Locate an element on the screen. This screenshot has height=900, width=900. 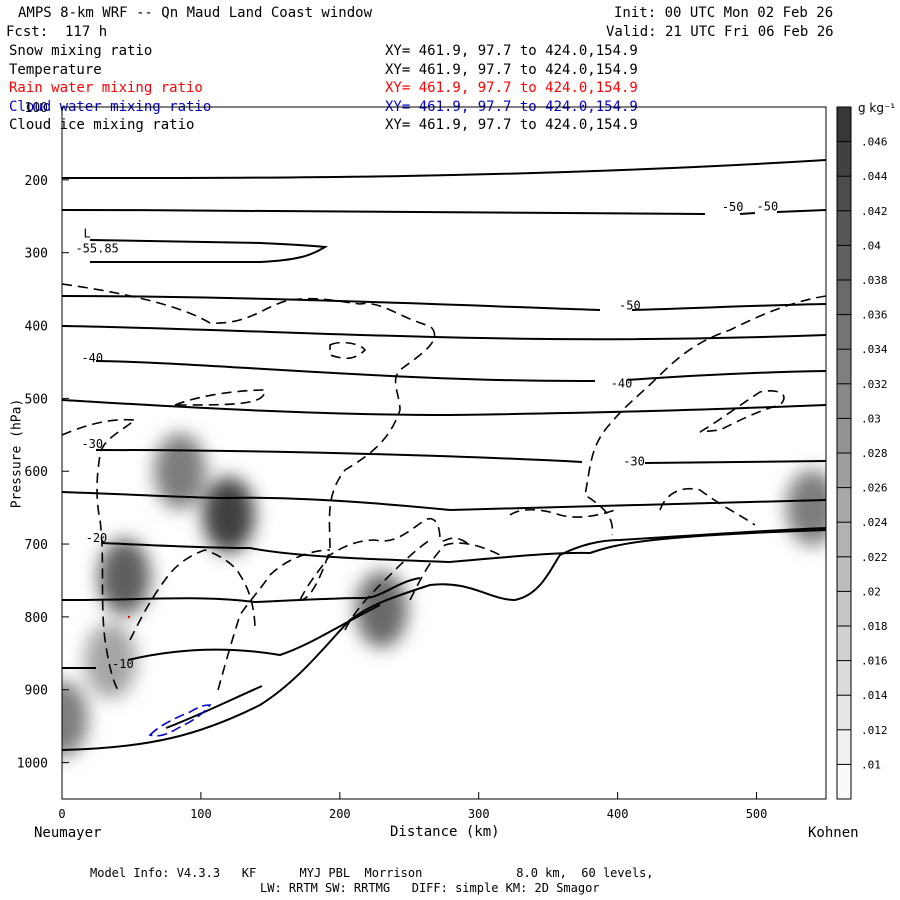
colorbar-tick-label: .032 is located at coordinates (874, 384).